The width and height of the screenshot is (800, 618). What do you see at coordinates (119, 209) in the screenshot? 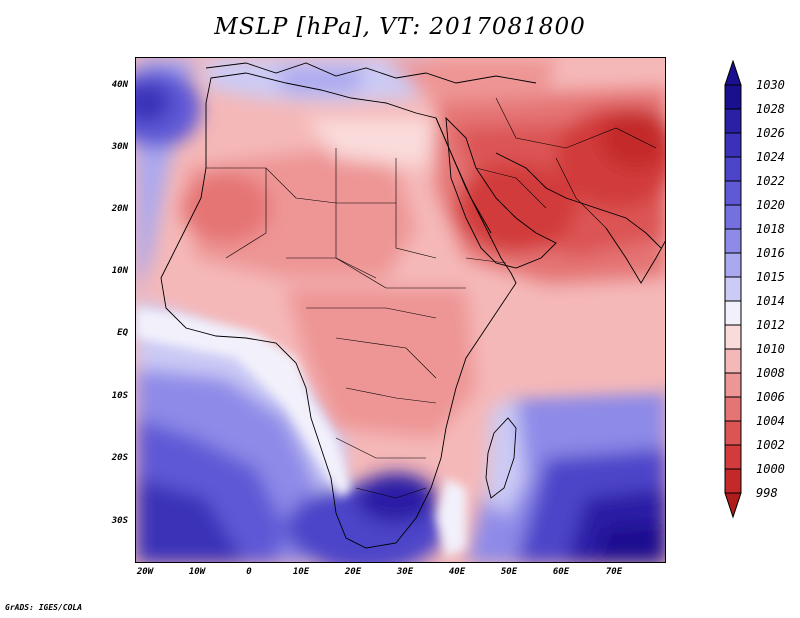
I see `lat-label-20n: 20N` at bounding box center [119, 209].